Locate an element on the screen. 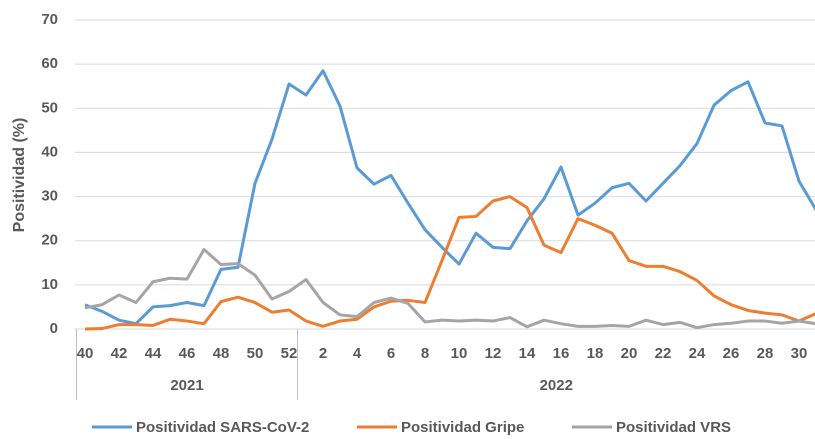 The height and width of the screenshot is (439, 815). legend-label: Positividad VRS is located at coordinates (673, 427).